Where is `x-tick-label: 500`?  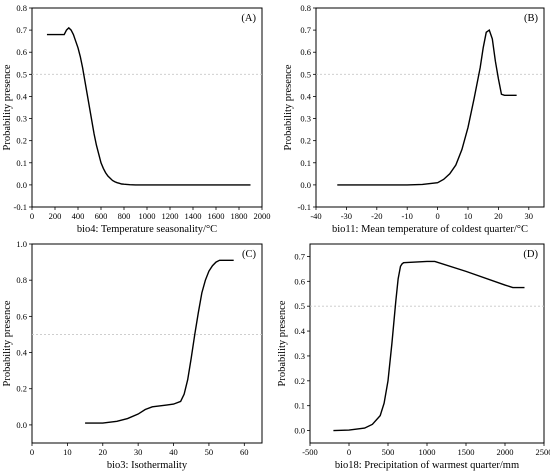
x-tick-label: 500 is located at coordinates (388, 452).